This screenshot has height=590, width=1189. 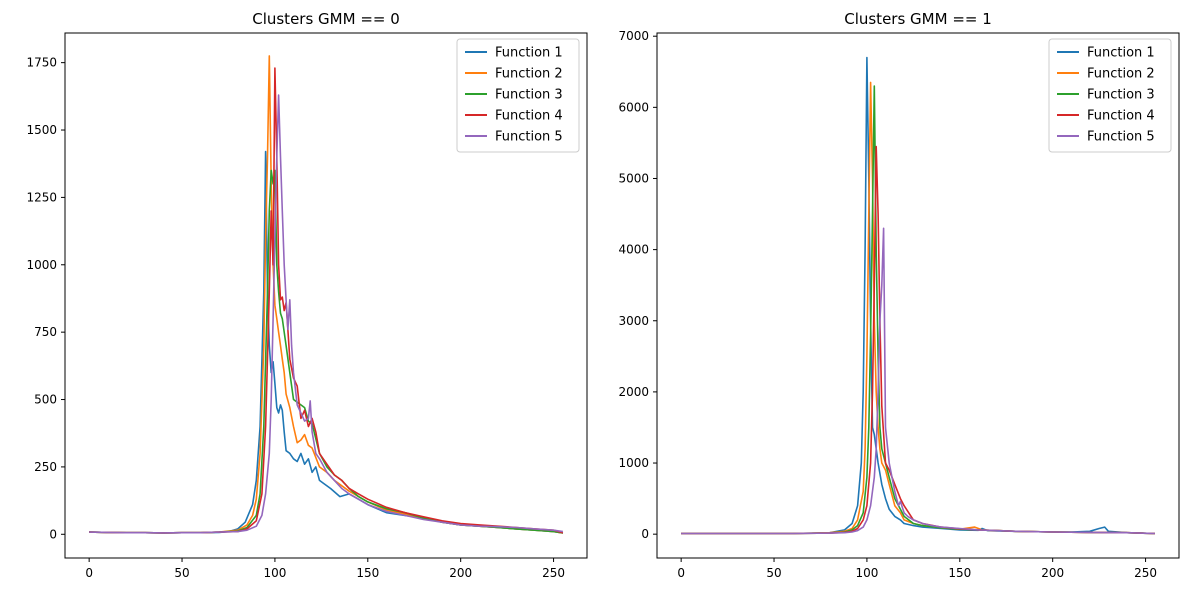 I want to click on y-tick-label: 1750, so click(x=41, y=63).